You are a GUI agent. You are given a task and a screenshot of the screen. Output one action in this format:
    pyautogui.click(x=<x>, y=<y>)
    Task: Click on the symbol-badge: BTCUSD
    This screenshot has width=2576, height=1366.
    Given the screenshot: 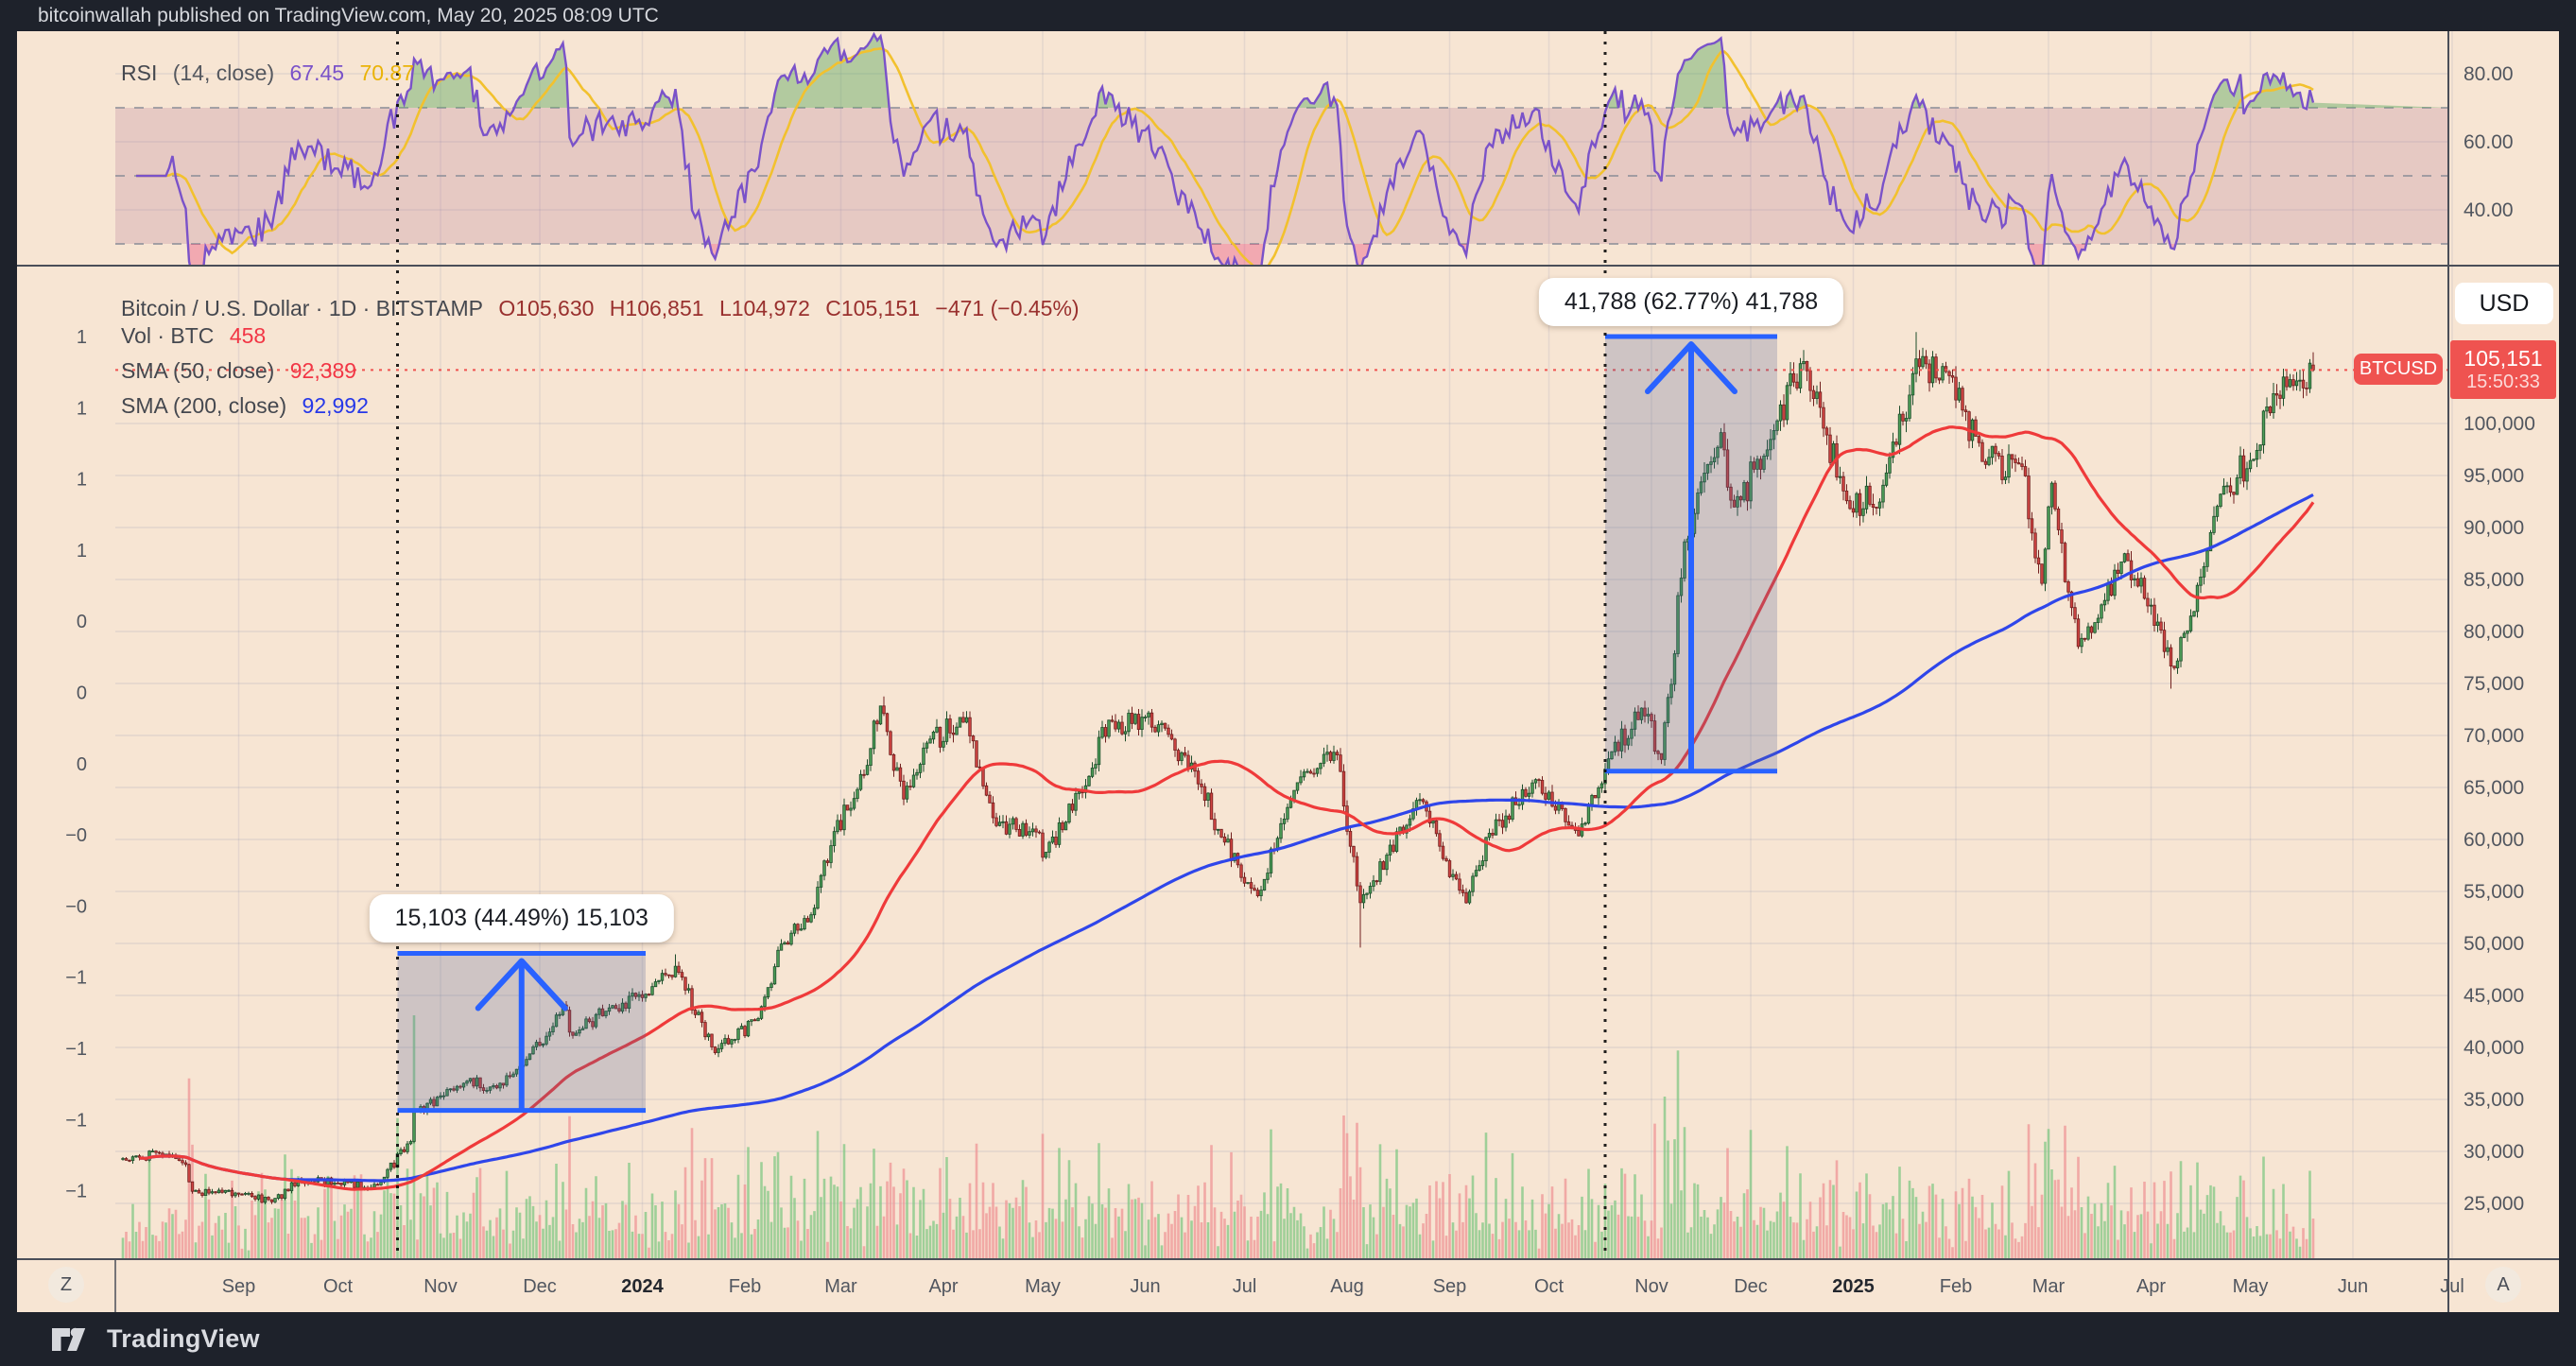 What is the action you would take?
    pyautogui.click(x=2398, y=370)
    